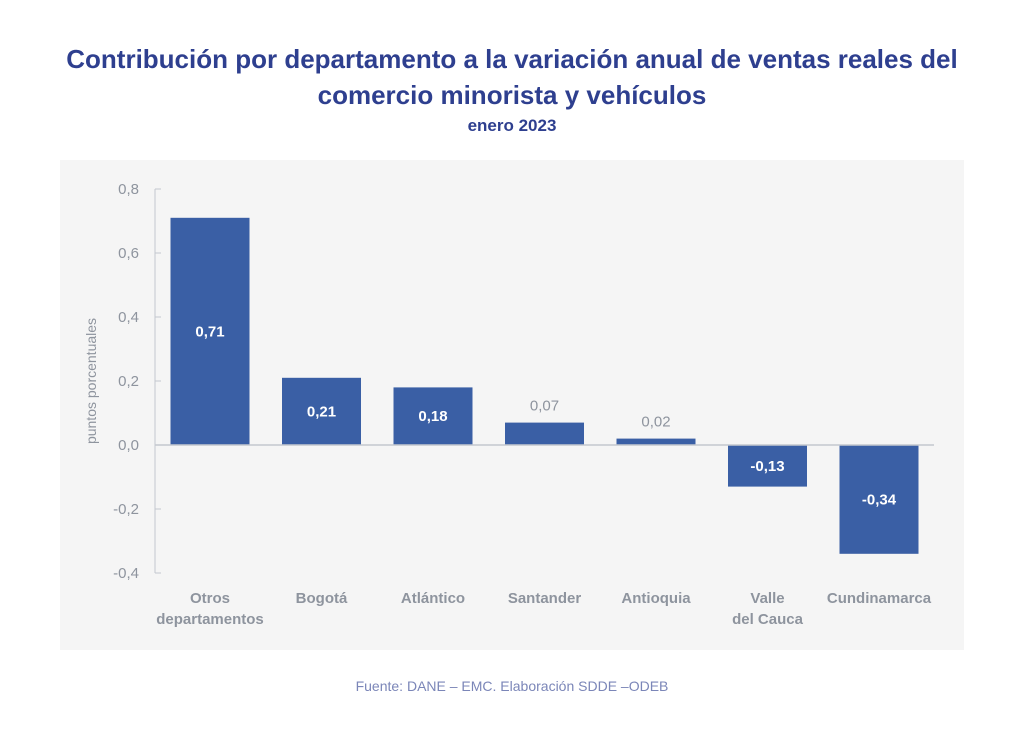 The height and width of the screenshot is (740, 1024). I want to click on x-tick-label: Antioquia, so click(656, 598).